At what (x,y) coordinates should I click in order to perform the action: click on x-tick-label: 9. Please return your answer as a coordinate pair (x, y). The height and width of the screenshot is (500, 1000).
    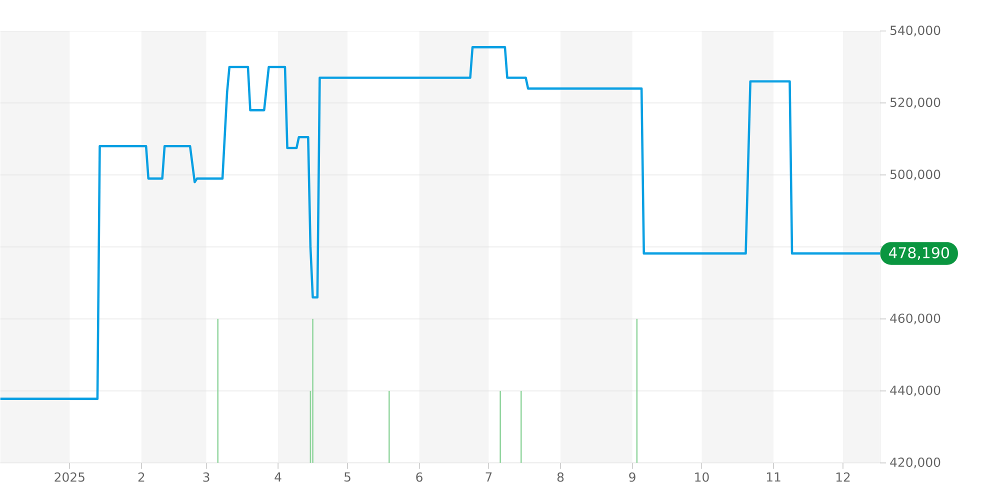
    Looking at the image, I should click on (632, 477).